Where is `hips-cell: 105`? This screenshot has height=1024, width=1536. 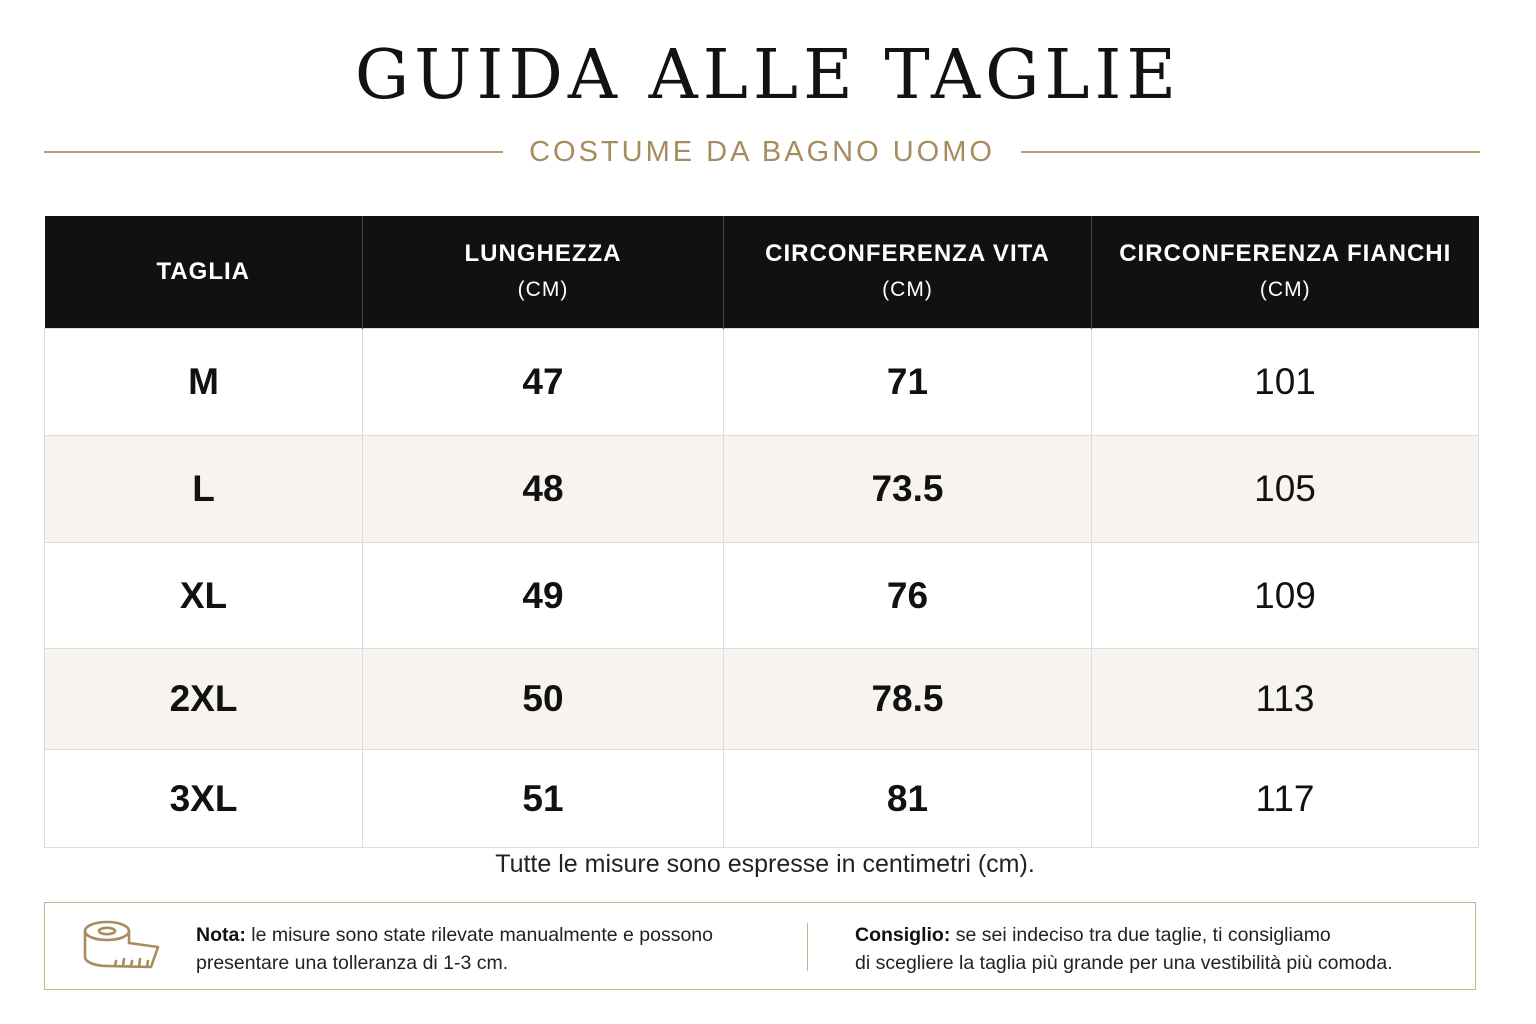
hips-cell: 105 is located at coordinates (1285, 489).